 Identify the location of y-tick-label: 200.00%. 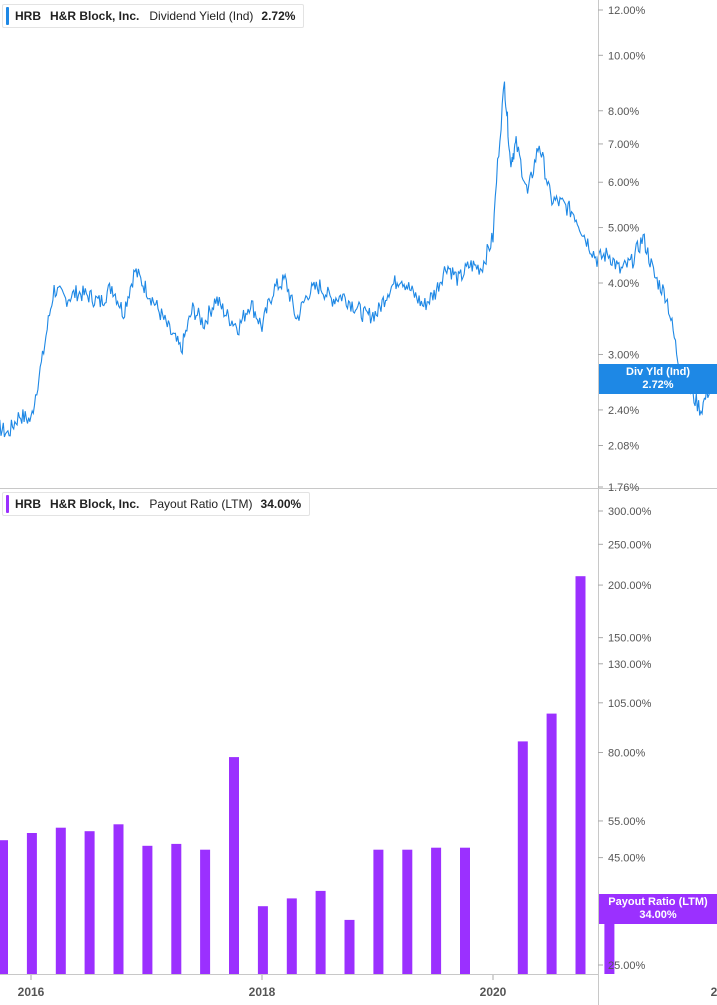
(630, 586).